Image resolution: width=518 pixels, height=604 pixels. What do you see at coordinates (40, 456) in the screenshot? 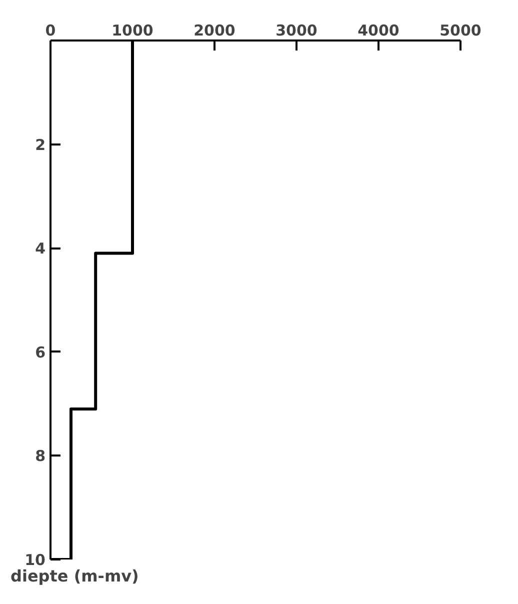
I see `y-tick-label: 8` at bounding box center [40, 456].